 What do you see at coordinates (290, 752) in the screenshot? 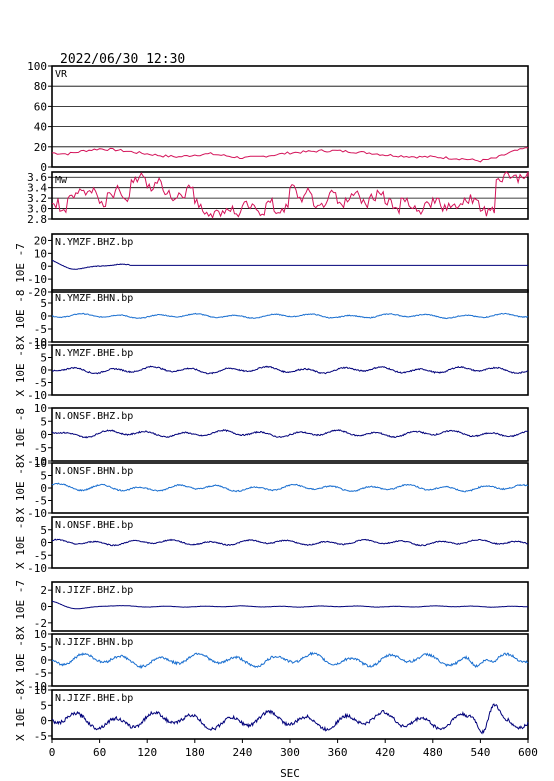
I see `x-tick-label: 300` at bounding box center [290, 752].